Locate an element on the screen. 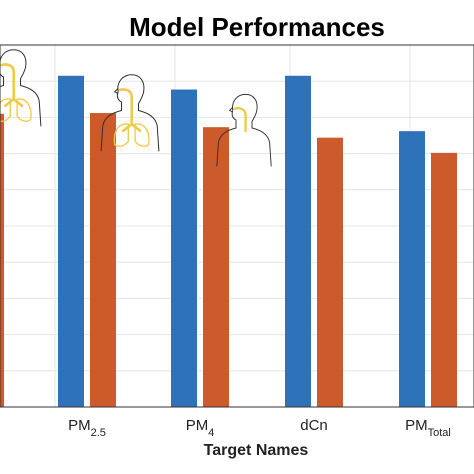 The height and width of the screenshot is (474, 474). chart-title: Model Performances is located at coordinates (257, 27).